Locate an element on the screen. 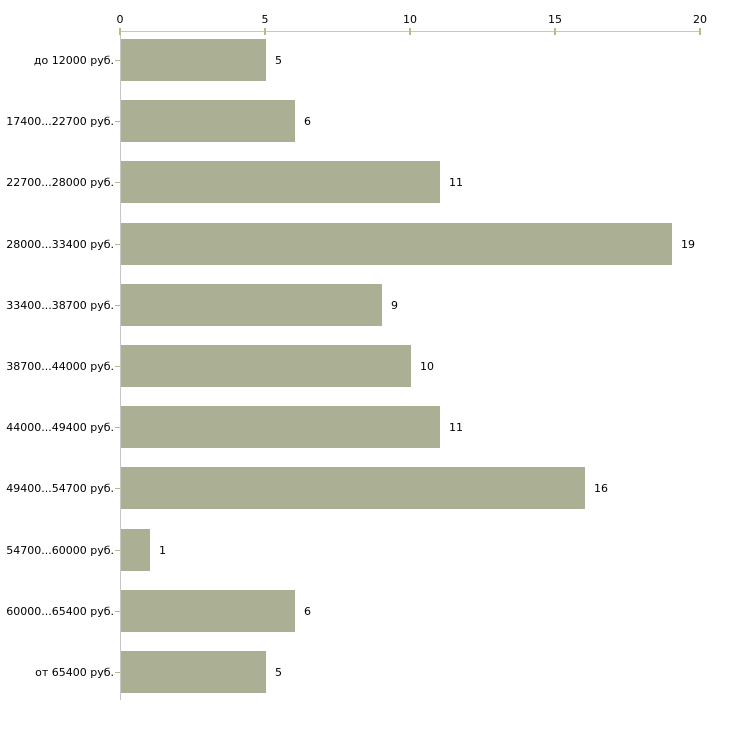 This screenshot has height=730, width=730. category-label: 33400...38700 руб. is located at coordinates (60, 305).